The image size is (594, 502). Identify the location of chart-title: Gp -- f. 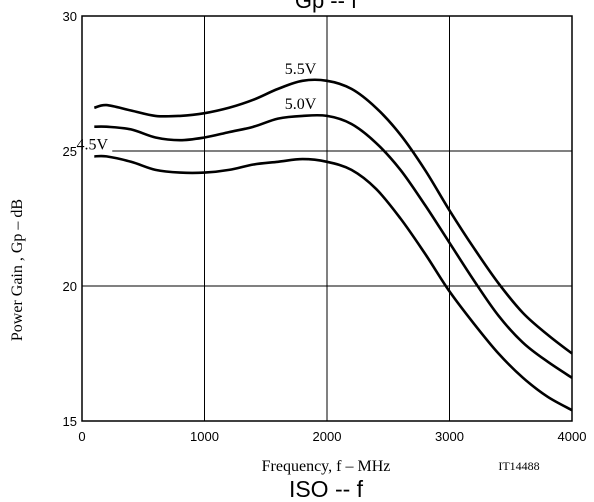
(326, 6).